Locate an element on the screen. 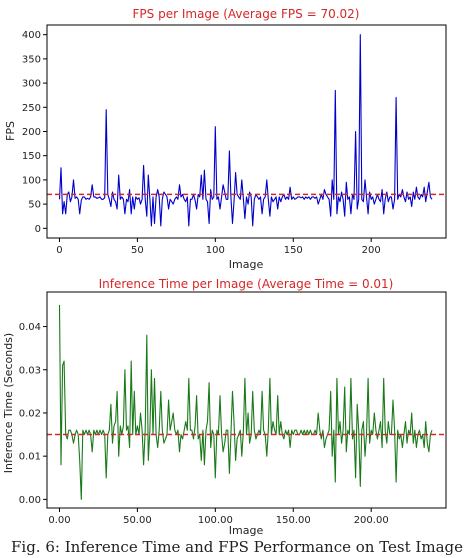 The height and width of the screenshot is (558, 474). y-tick-label: 50 is located at coordinates (34, 205).